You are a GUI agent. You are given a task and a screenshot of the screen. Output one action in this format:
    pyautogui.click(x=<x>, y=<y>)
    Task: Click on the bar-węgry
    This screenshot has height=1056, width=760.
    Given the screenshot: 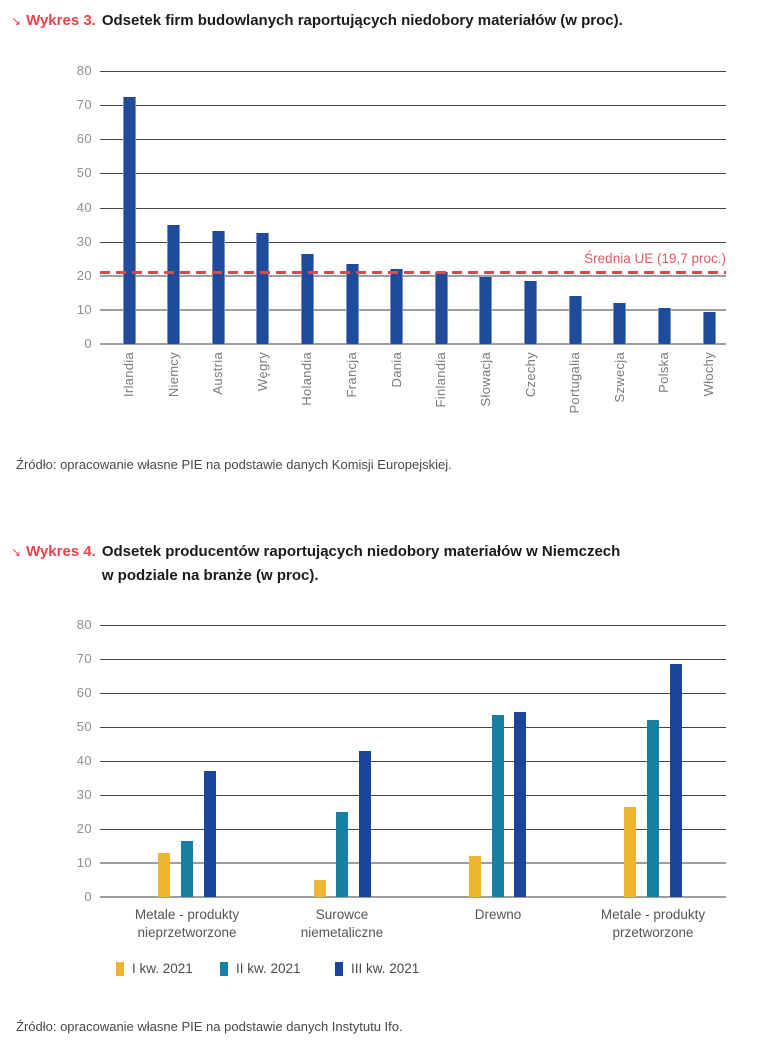 What is the action you would take?
    pyautogui.click(x=262, y=288)
    